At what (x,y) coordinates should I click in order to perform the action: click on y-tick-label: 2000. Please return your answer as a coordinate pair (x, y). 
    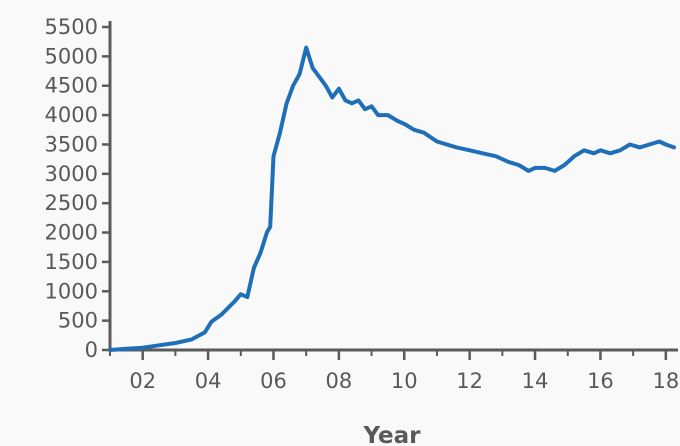
    Looking at the image, I should click on (71, 233).